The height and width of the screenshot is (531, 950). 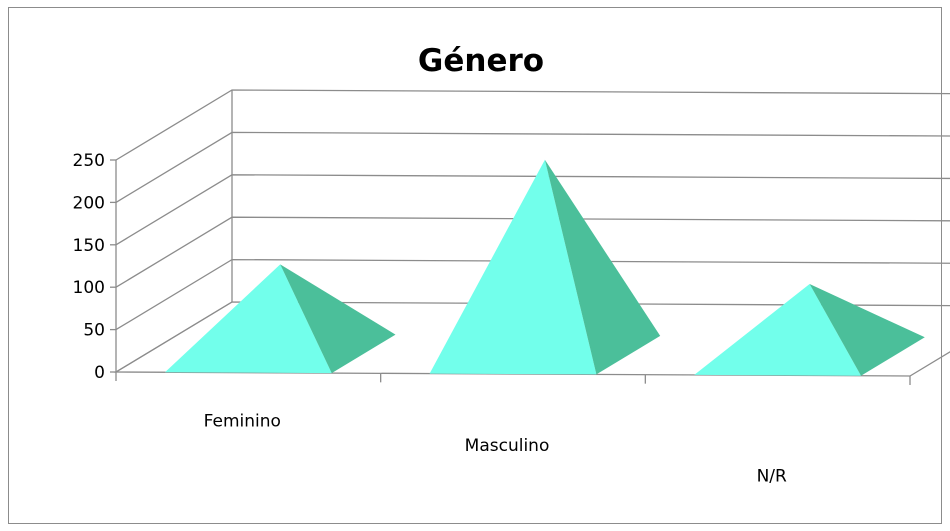 What do you see at coordinates (777, 330) in the screenshot?
I see `pyramid-front-face-nr` at bounding box center [777, 330].